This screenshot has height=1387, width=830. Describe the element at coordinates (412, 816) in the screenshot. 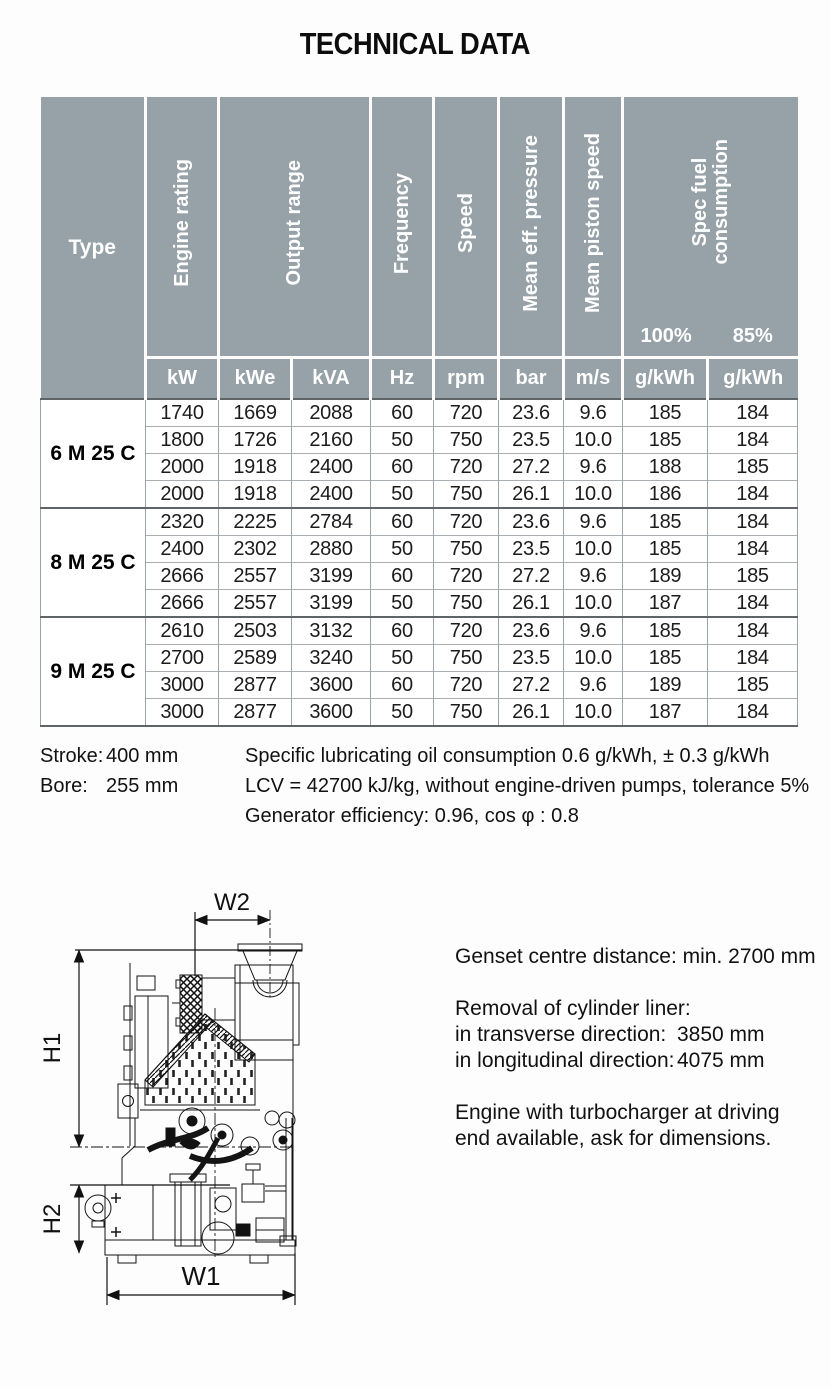

I see `note-line: Generator efficiency: 0.96, cos φ : 0.8` at that location.